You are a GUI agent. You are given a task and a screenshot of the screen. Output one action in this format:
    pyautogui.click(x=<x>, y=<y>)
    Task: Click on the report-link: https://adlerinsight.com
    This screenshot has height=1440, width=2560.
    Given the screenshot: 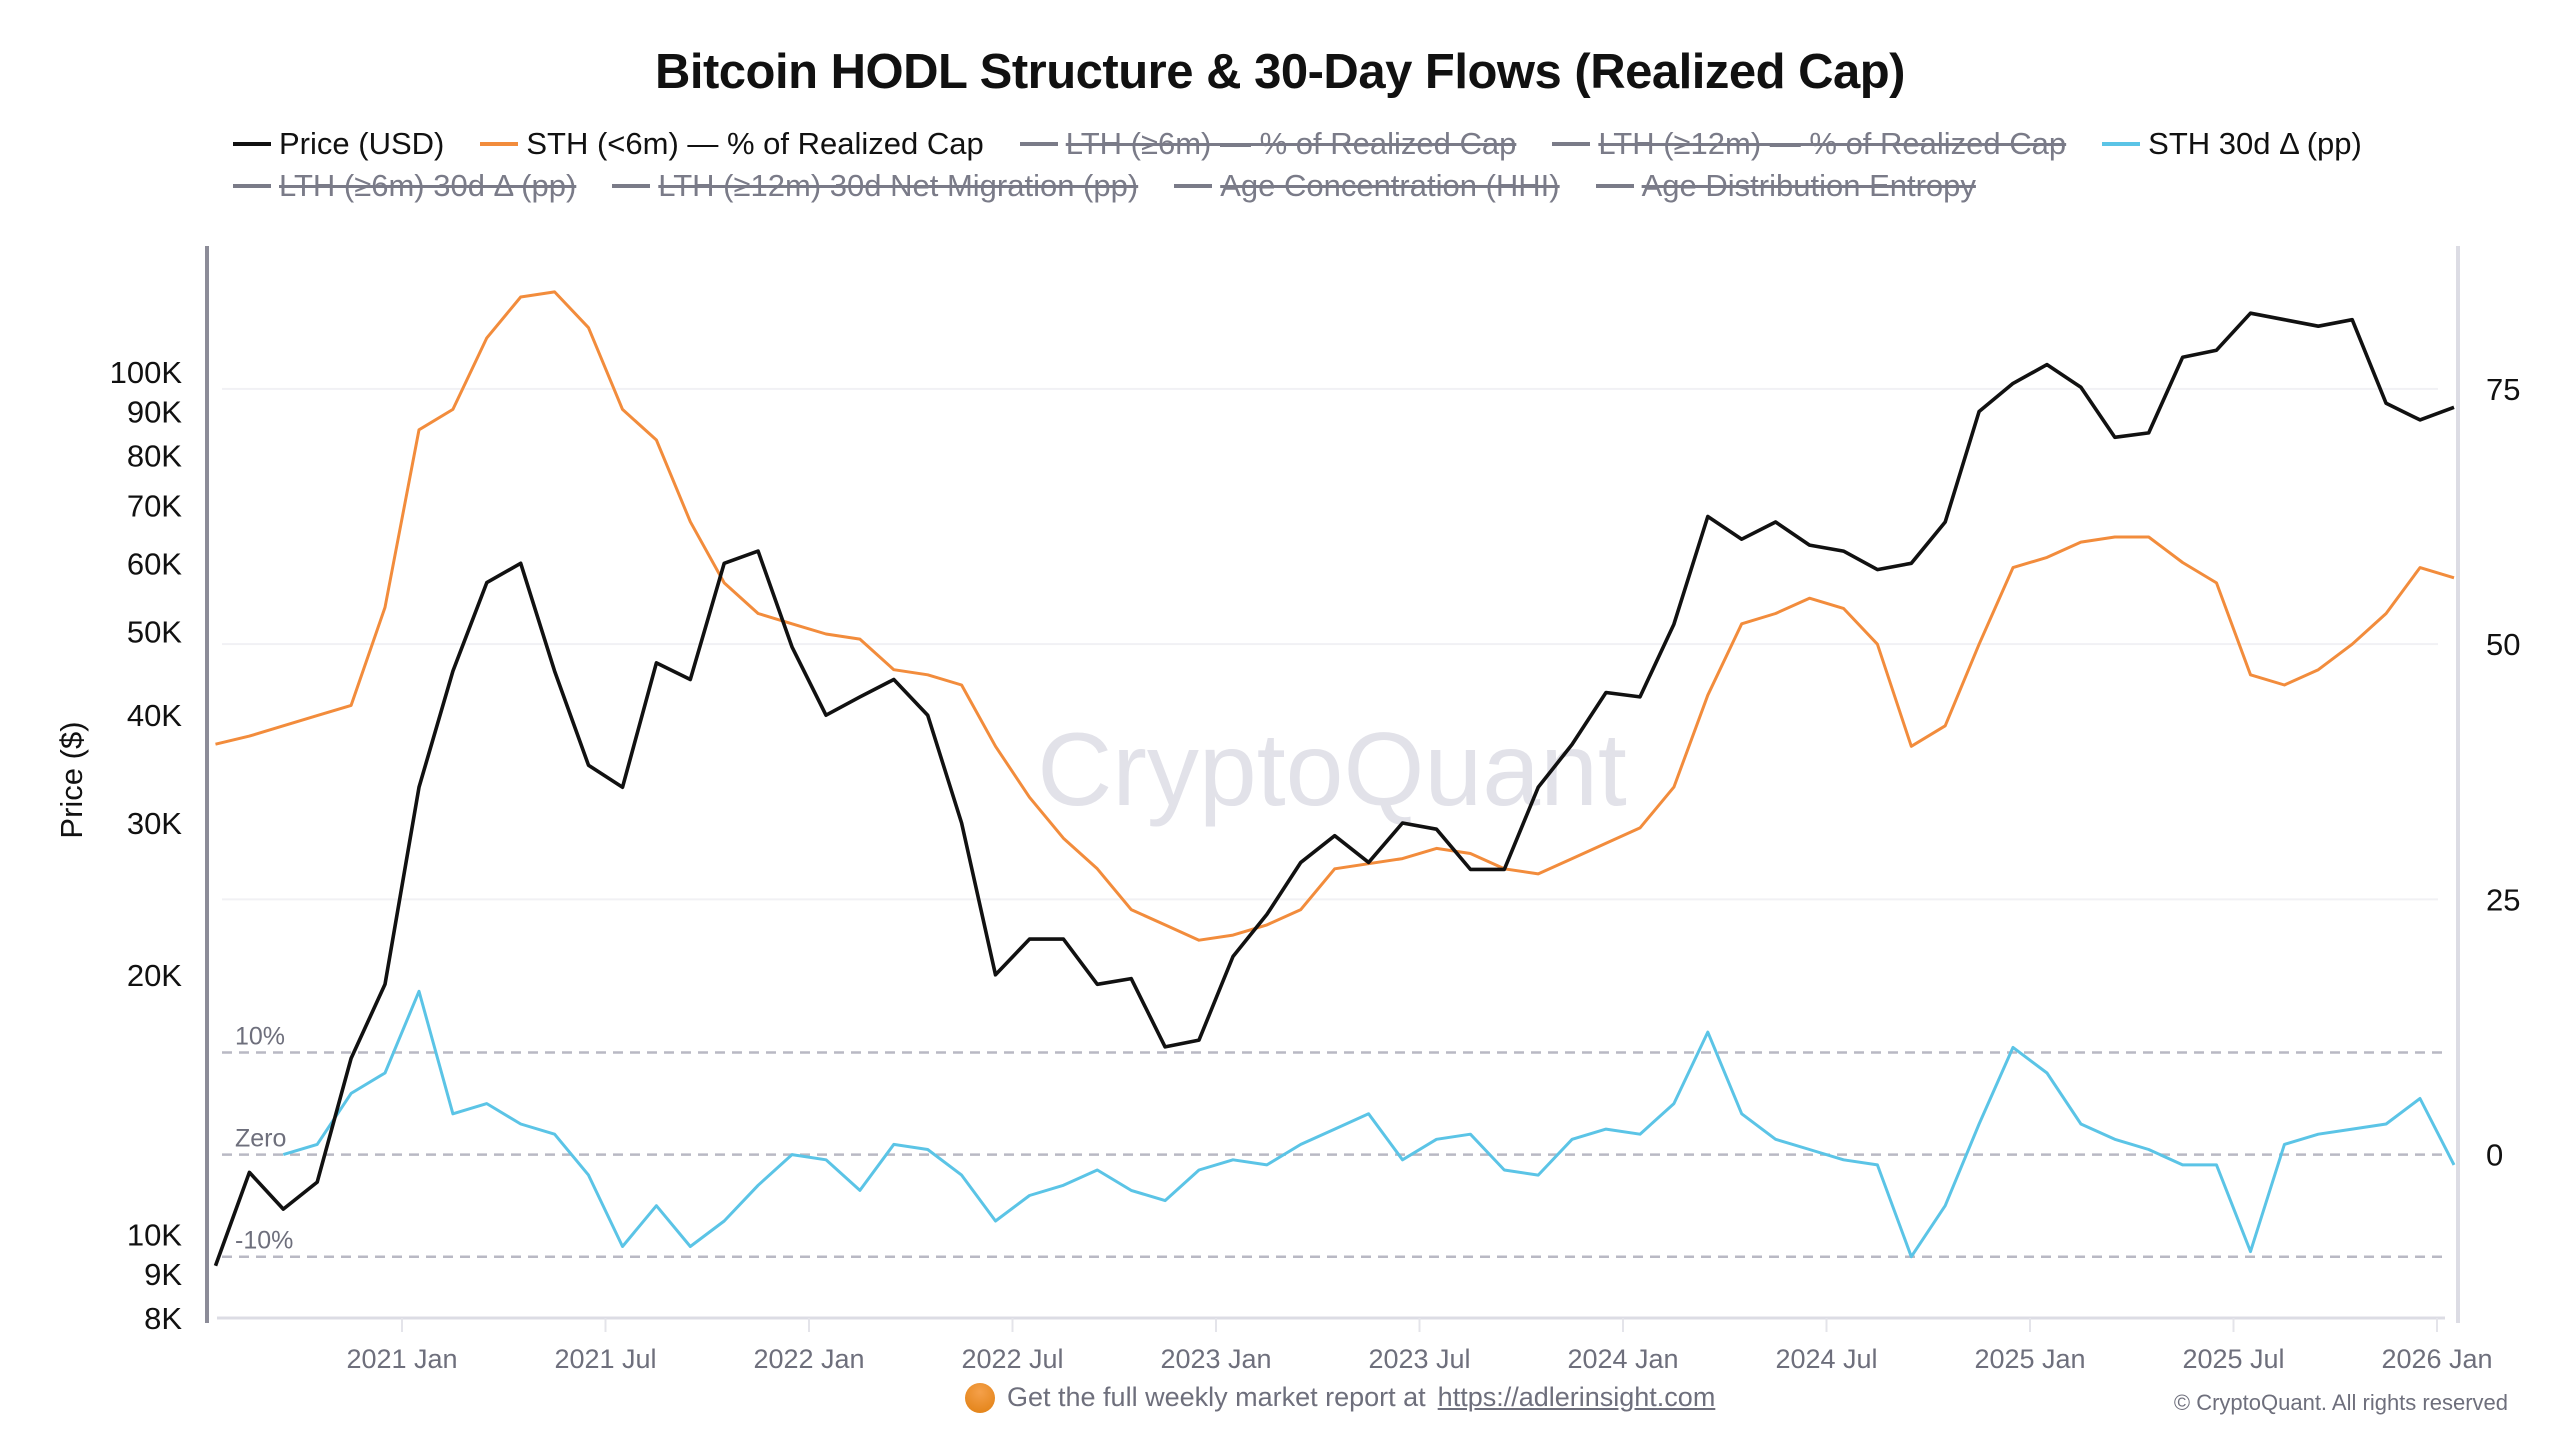 What is the action you would take?
    pyautogui.click(x=1576, y=1397)
    